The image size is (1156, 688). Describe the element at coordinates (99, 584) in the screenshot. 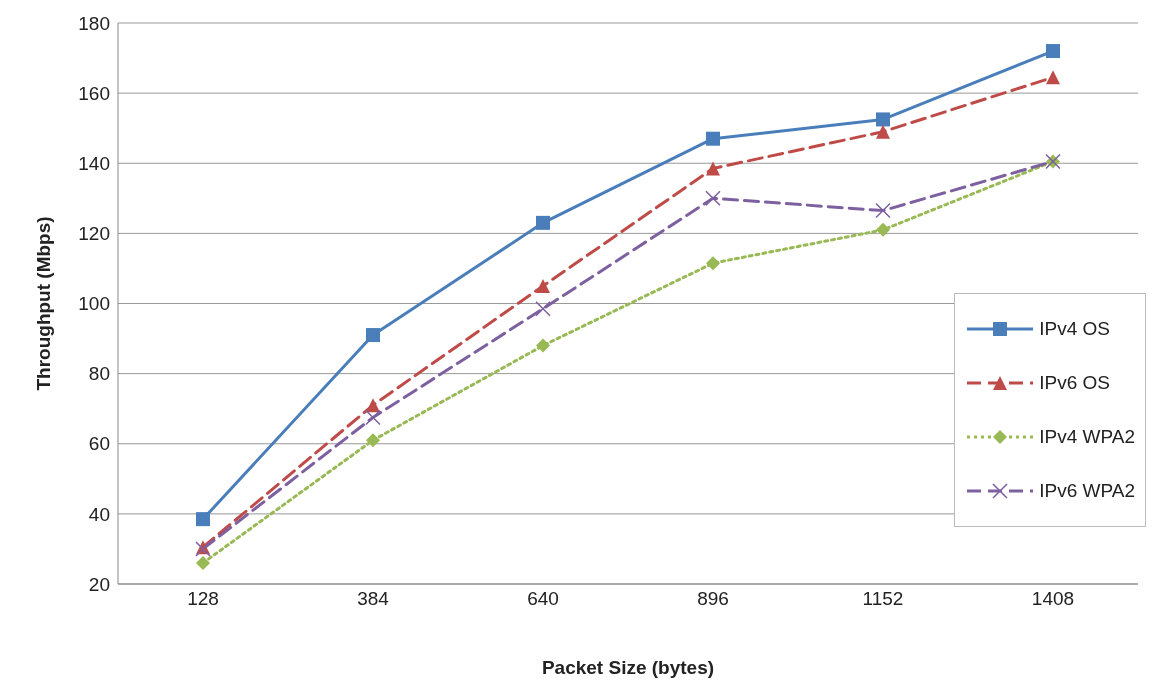

I see `y-tick-label: 20` at that location.